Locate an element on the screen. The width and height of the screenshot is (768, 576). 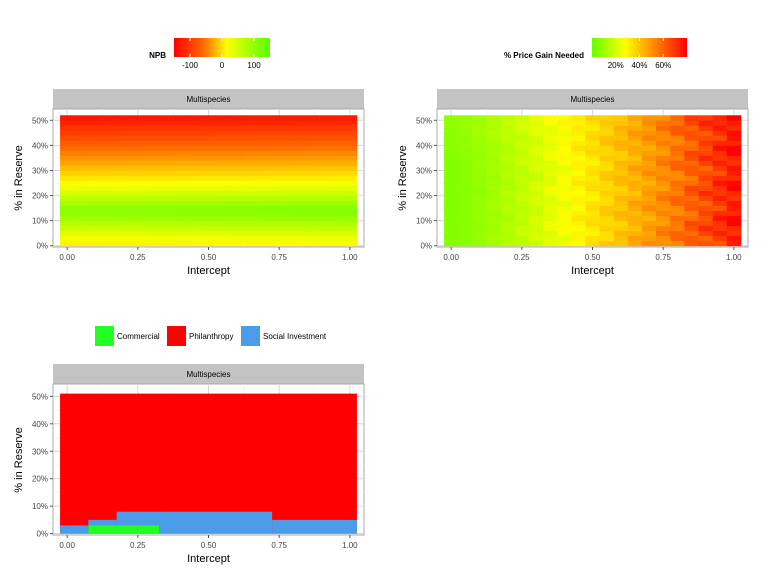
x-tick-label: 0.50 is located at coordinates (593, 257).